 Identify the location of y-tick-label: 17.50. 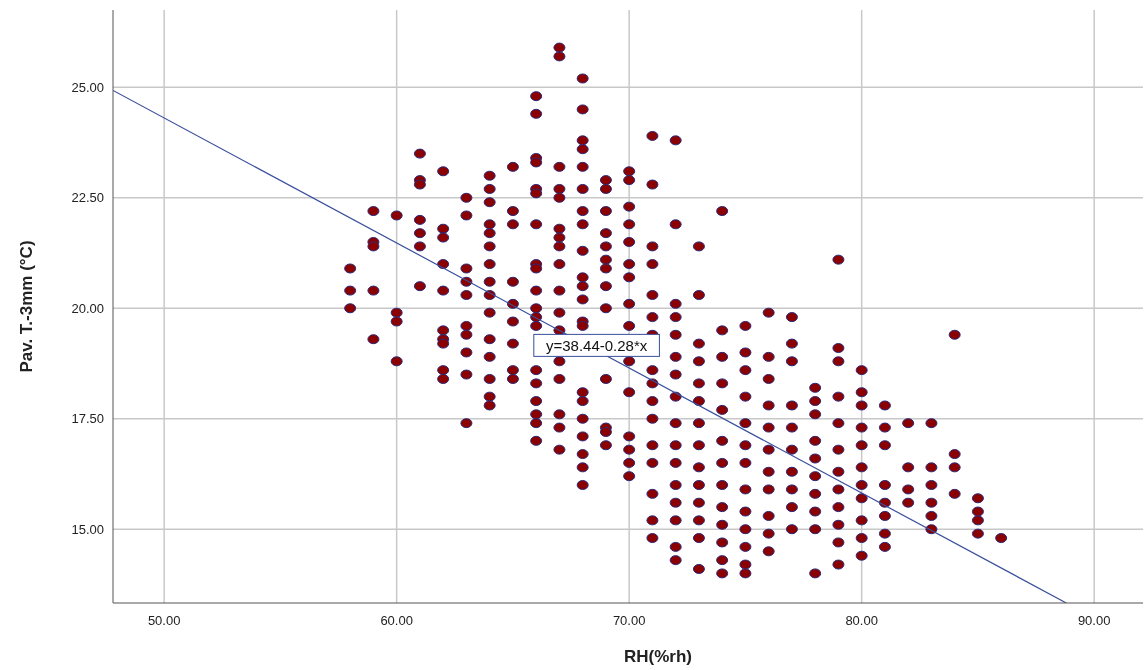
(87, 419).